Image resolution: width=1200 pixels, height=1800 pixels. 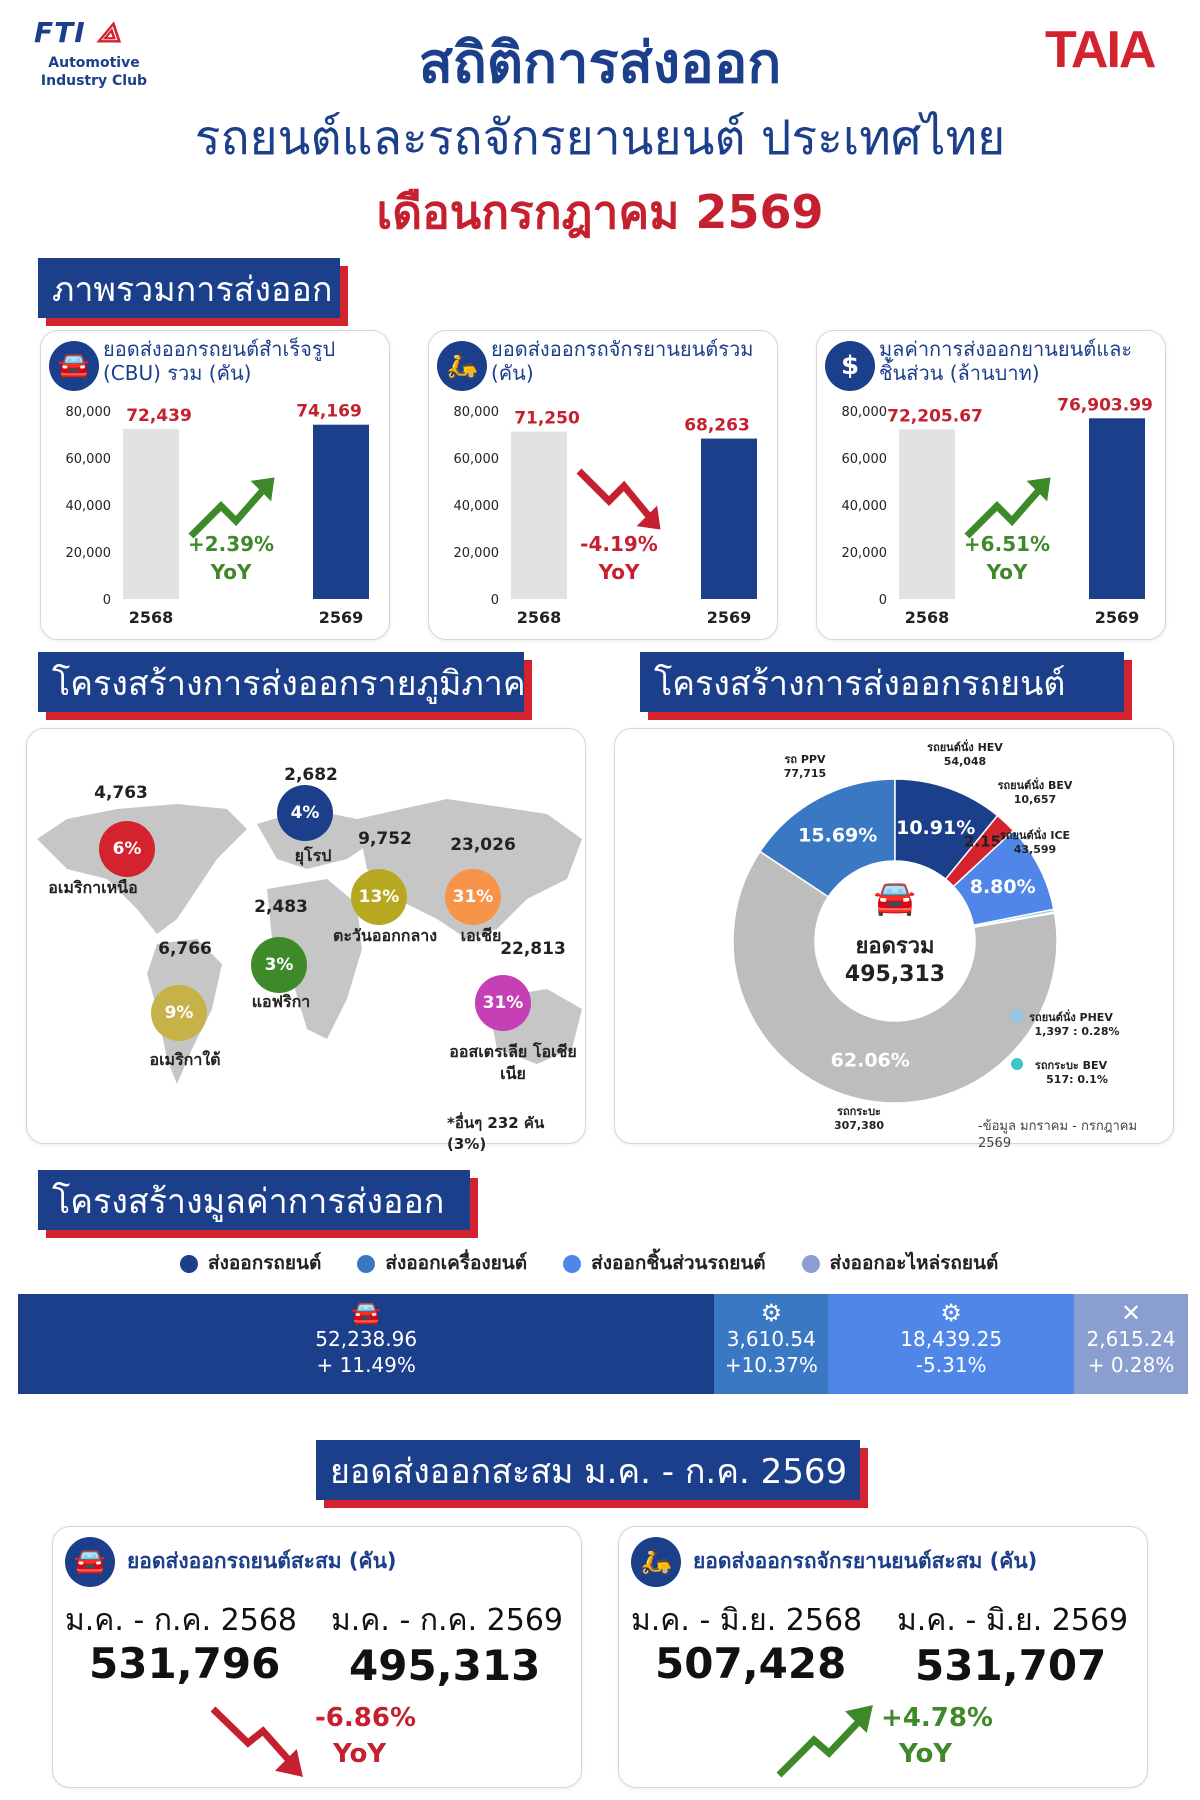 I want to click on slice-name-label: รถยนต์นั่ง BEV, so click(x=1035, y=784).